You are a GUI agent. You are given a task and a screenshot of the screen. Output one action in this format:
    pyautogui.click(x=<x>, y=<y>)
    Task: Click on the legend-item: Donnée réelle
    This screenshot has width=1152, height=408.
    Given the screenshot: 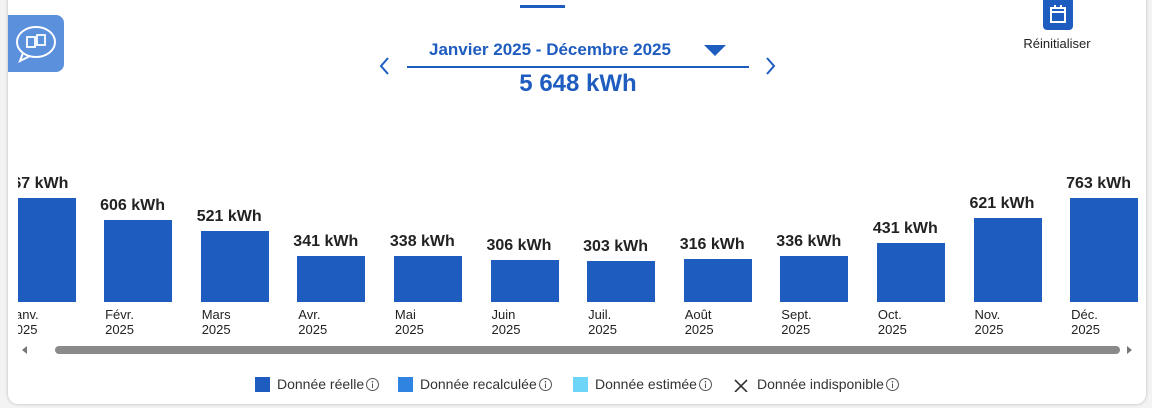 What is the action you would take?
    pyautogui.click(x=317, y=384)
    